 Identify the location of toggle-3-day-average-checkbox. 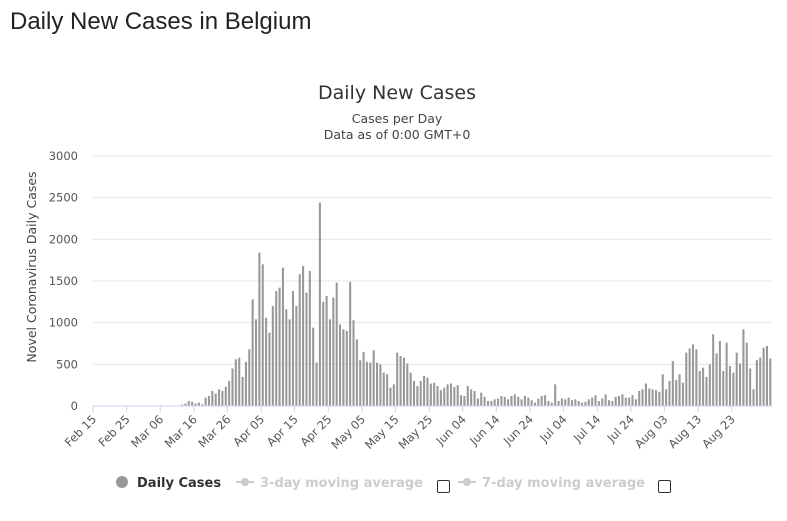
(443, 486).